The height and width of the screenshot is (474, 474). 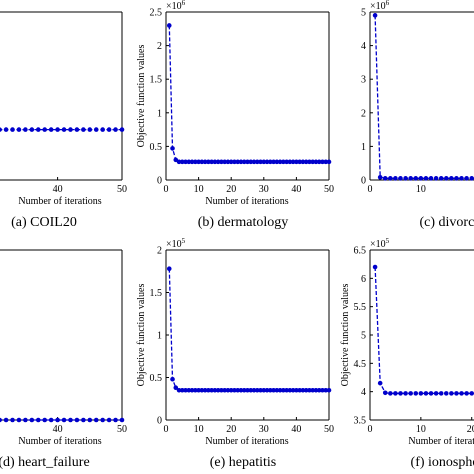 I want to click on y-tick-label: 3, so click(x=363, y=80).